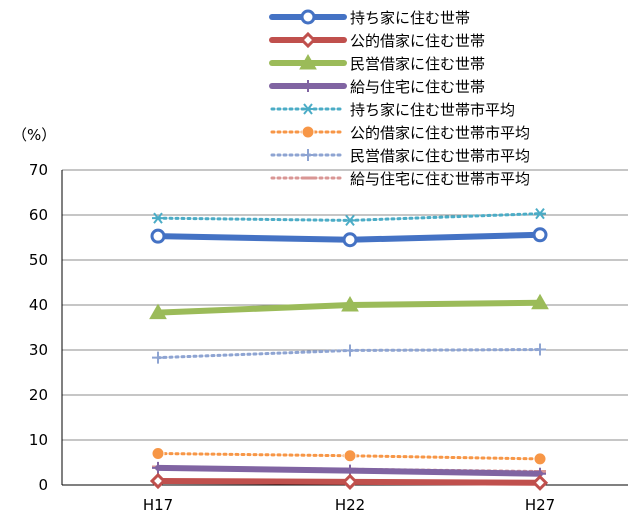 The image size is (634, 519). I want to click on legend-label: 給与住宅に住む世帯市平均, so click(440, 179).